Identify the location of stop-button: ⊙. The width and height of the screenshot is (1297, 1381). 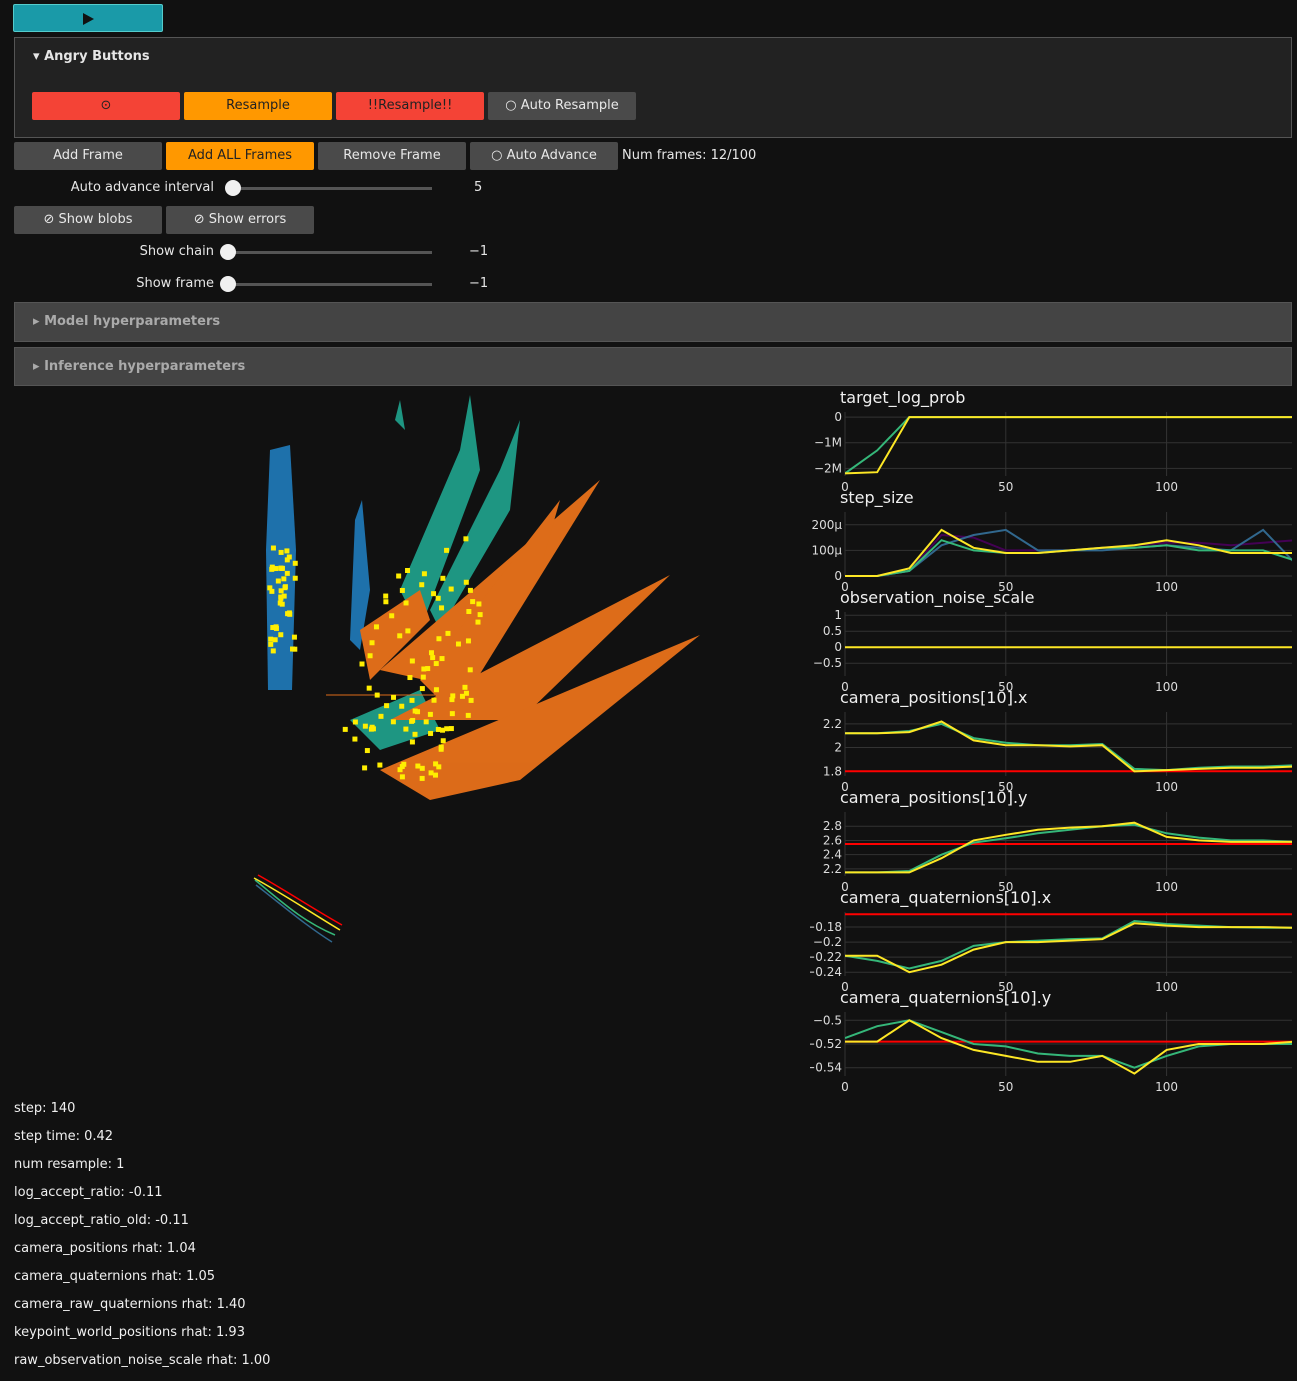
(106, 106).